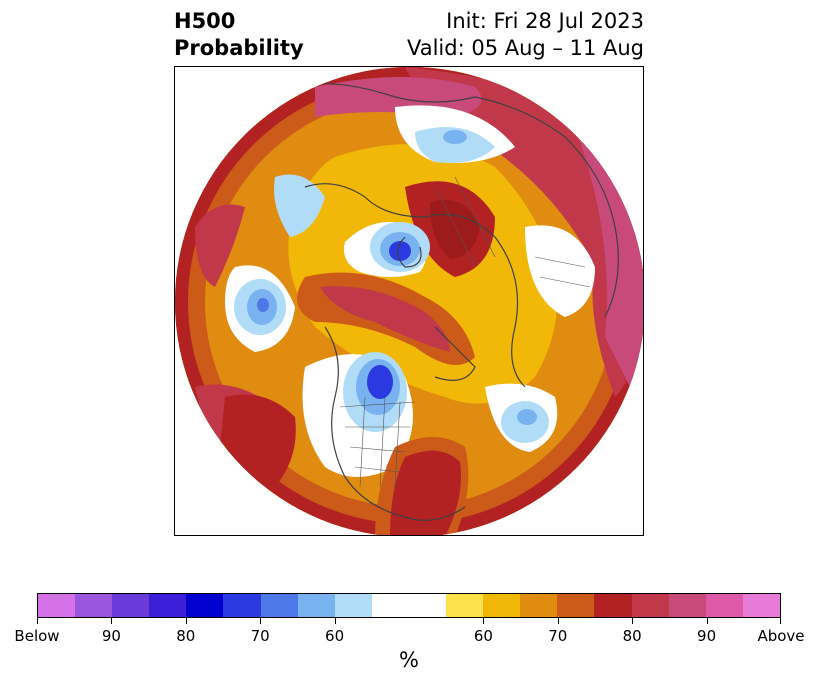  I want to click on siberia-high-anomaly, so click(609, 257).